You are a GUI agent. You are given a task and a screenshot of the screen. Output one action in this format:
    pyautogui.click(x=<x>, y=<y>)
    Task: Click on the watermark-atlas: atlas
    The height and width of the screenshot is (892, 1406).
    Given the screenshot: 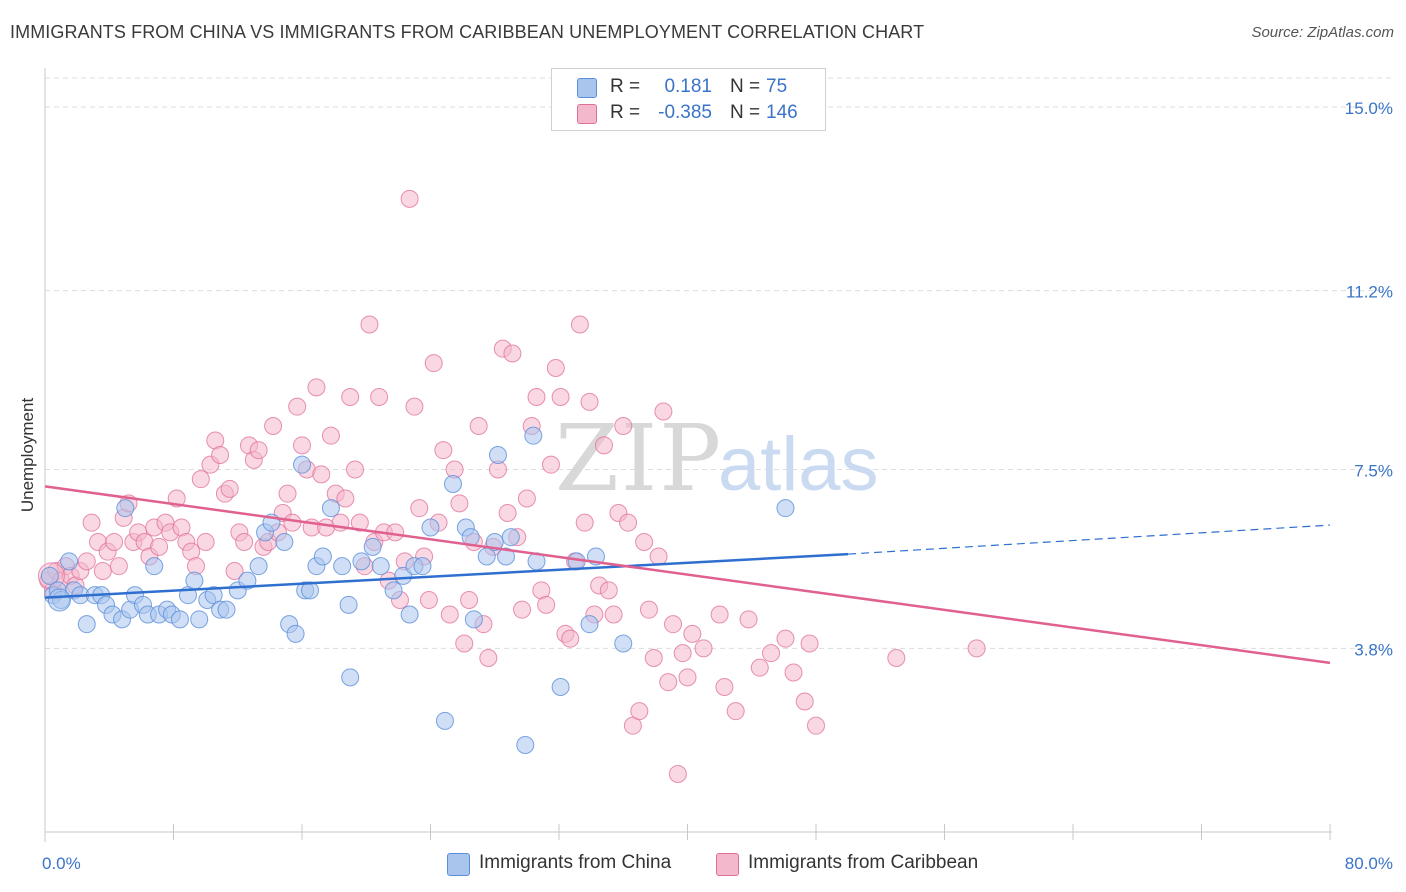 What is the action you would take?
    pyautogui.click(x=798, y=464)
    